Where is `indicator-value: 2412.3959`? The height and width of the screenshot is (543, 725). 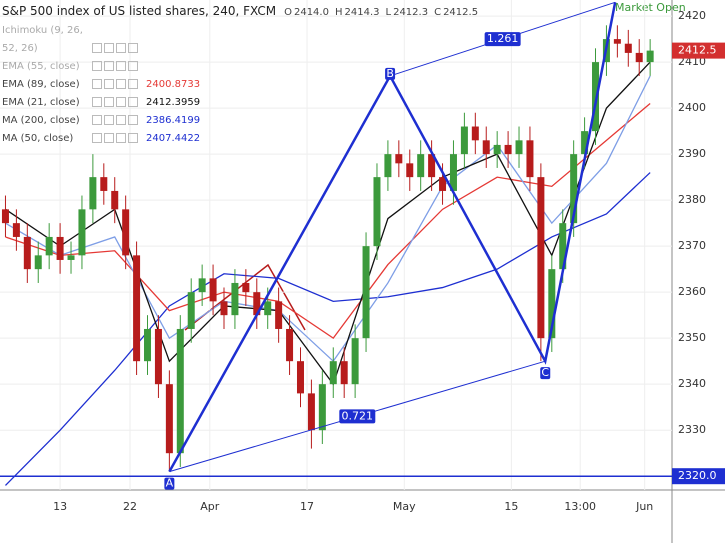
indicator-value: 2412.3959 is located at coordinates (173, 102).